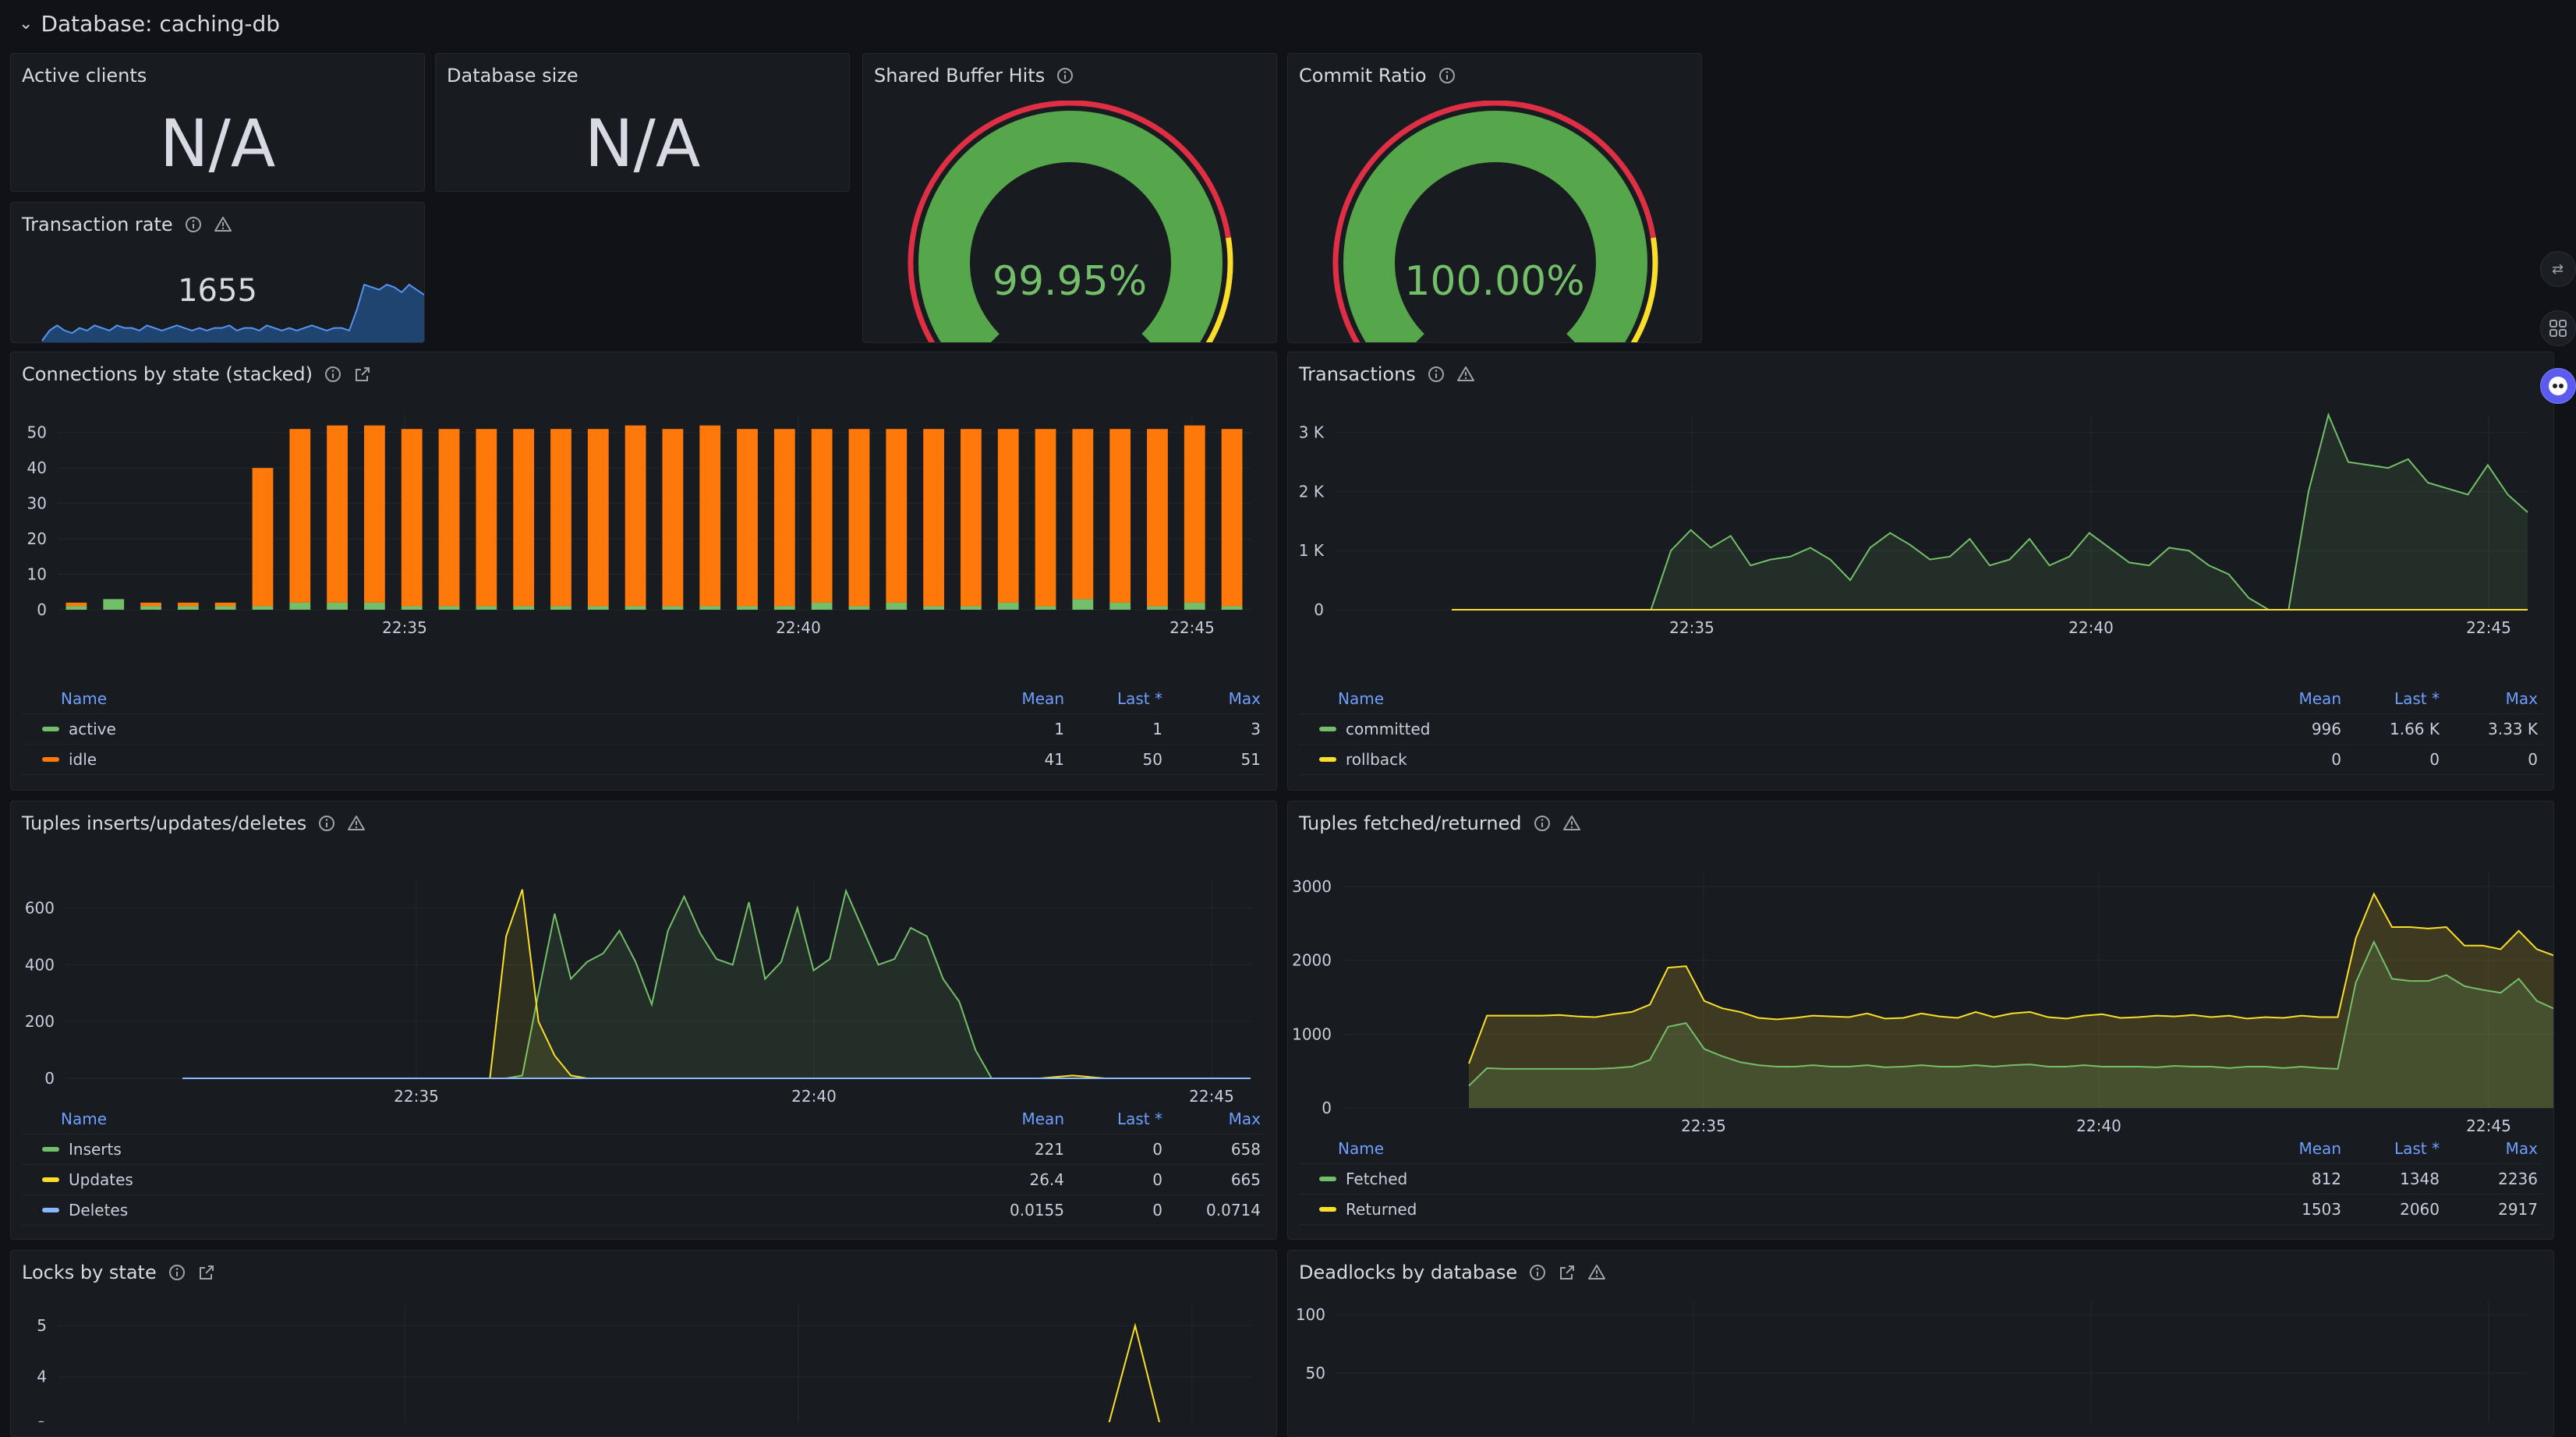 This screenshot has width=2576, height=1437. What do you see at coordinates (1245, 1179) in the screenshot?
I see `legend-max: 665` at bounding box center [1245, 1179].